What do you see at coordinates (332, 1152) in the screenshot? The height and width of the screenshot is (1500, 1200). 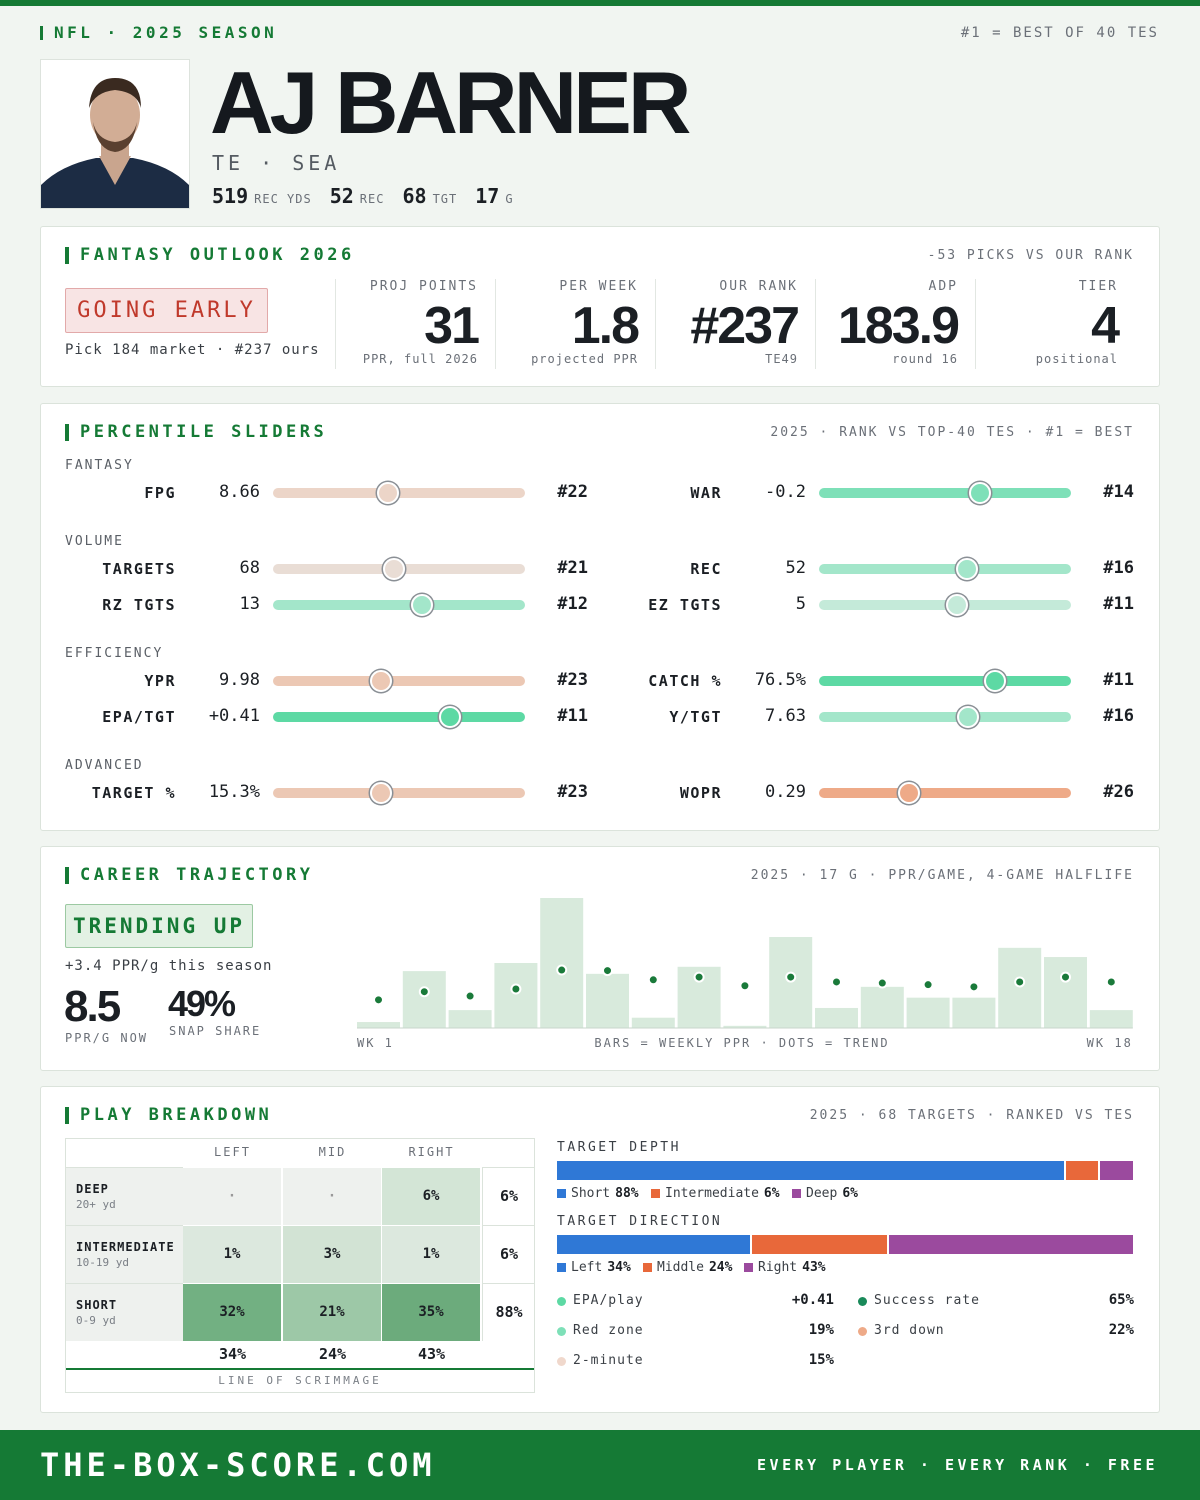 I see `col-header: MID` at bounding box center [332, 1152].